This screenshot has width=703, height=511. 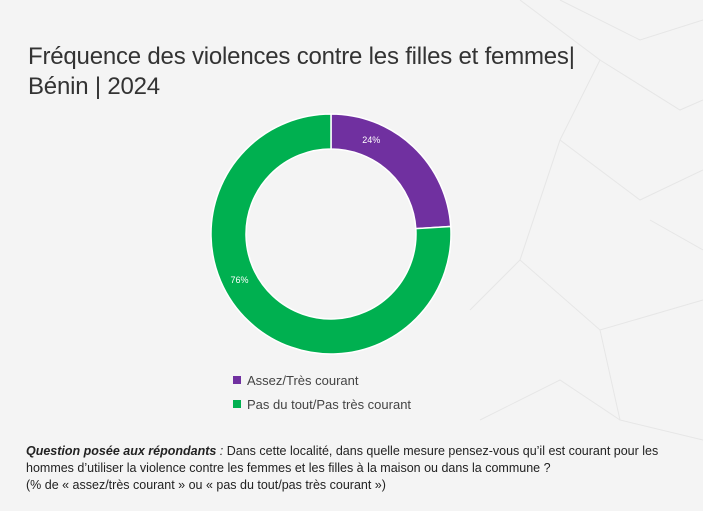 I want to click on donut-label-0: 24%, so click(x=371, y=140).